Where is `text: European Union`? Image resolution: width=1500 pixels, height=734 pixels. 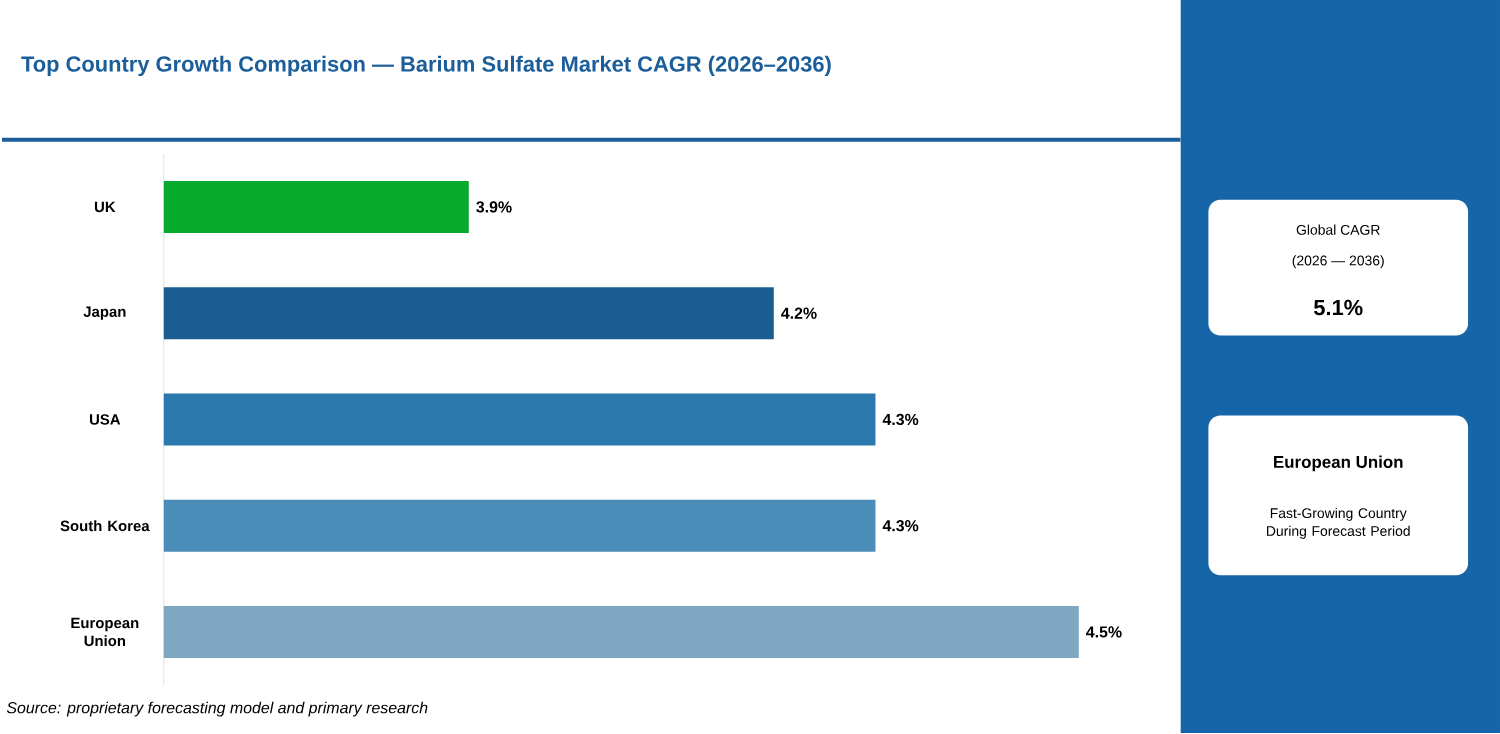
text: European Union is located at coordinates (1338, 463).